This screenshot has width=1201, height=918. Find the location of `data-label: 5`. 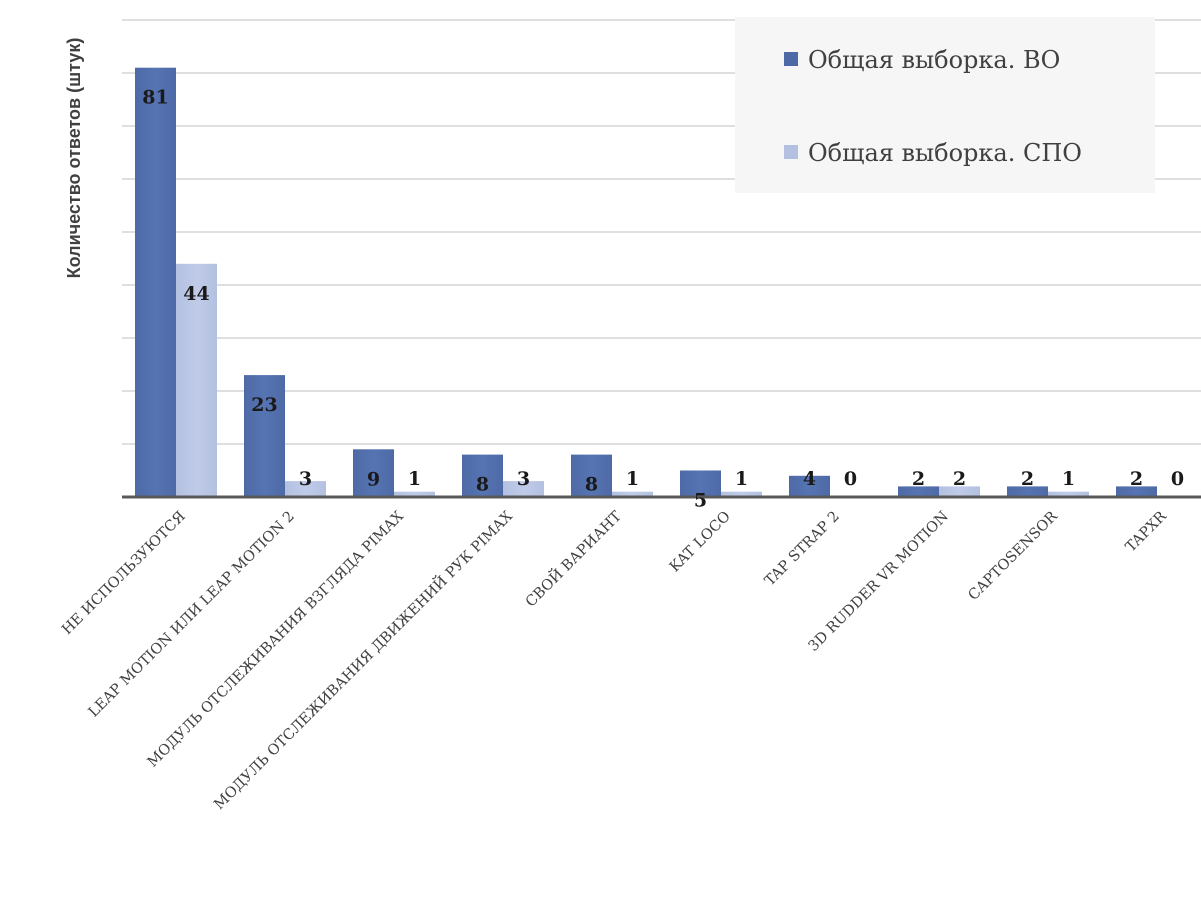

data-label: 5 is located at coordinates (700, 501).